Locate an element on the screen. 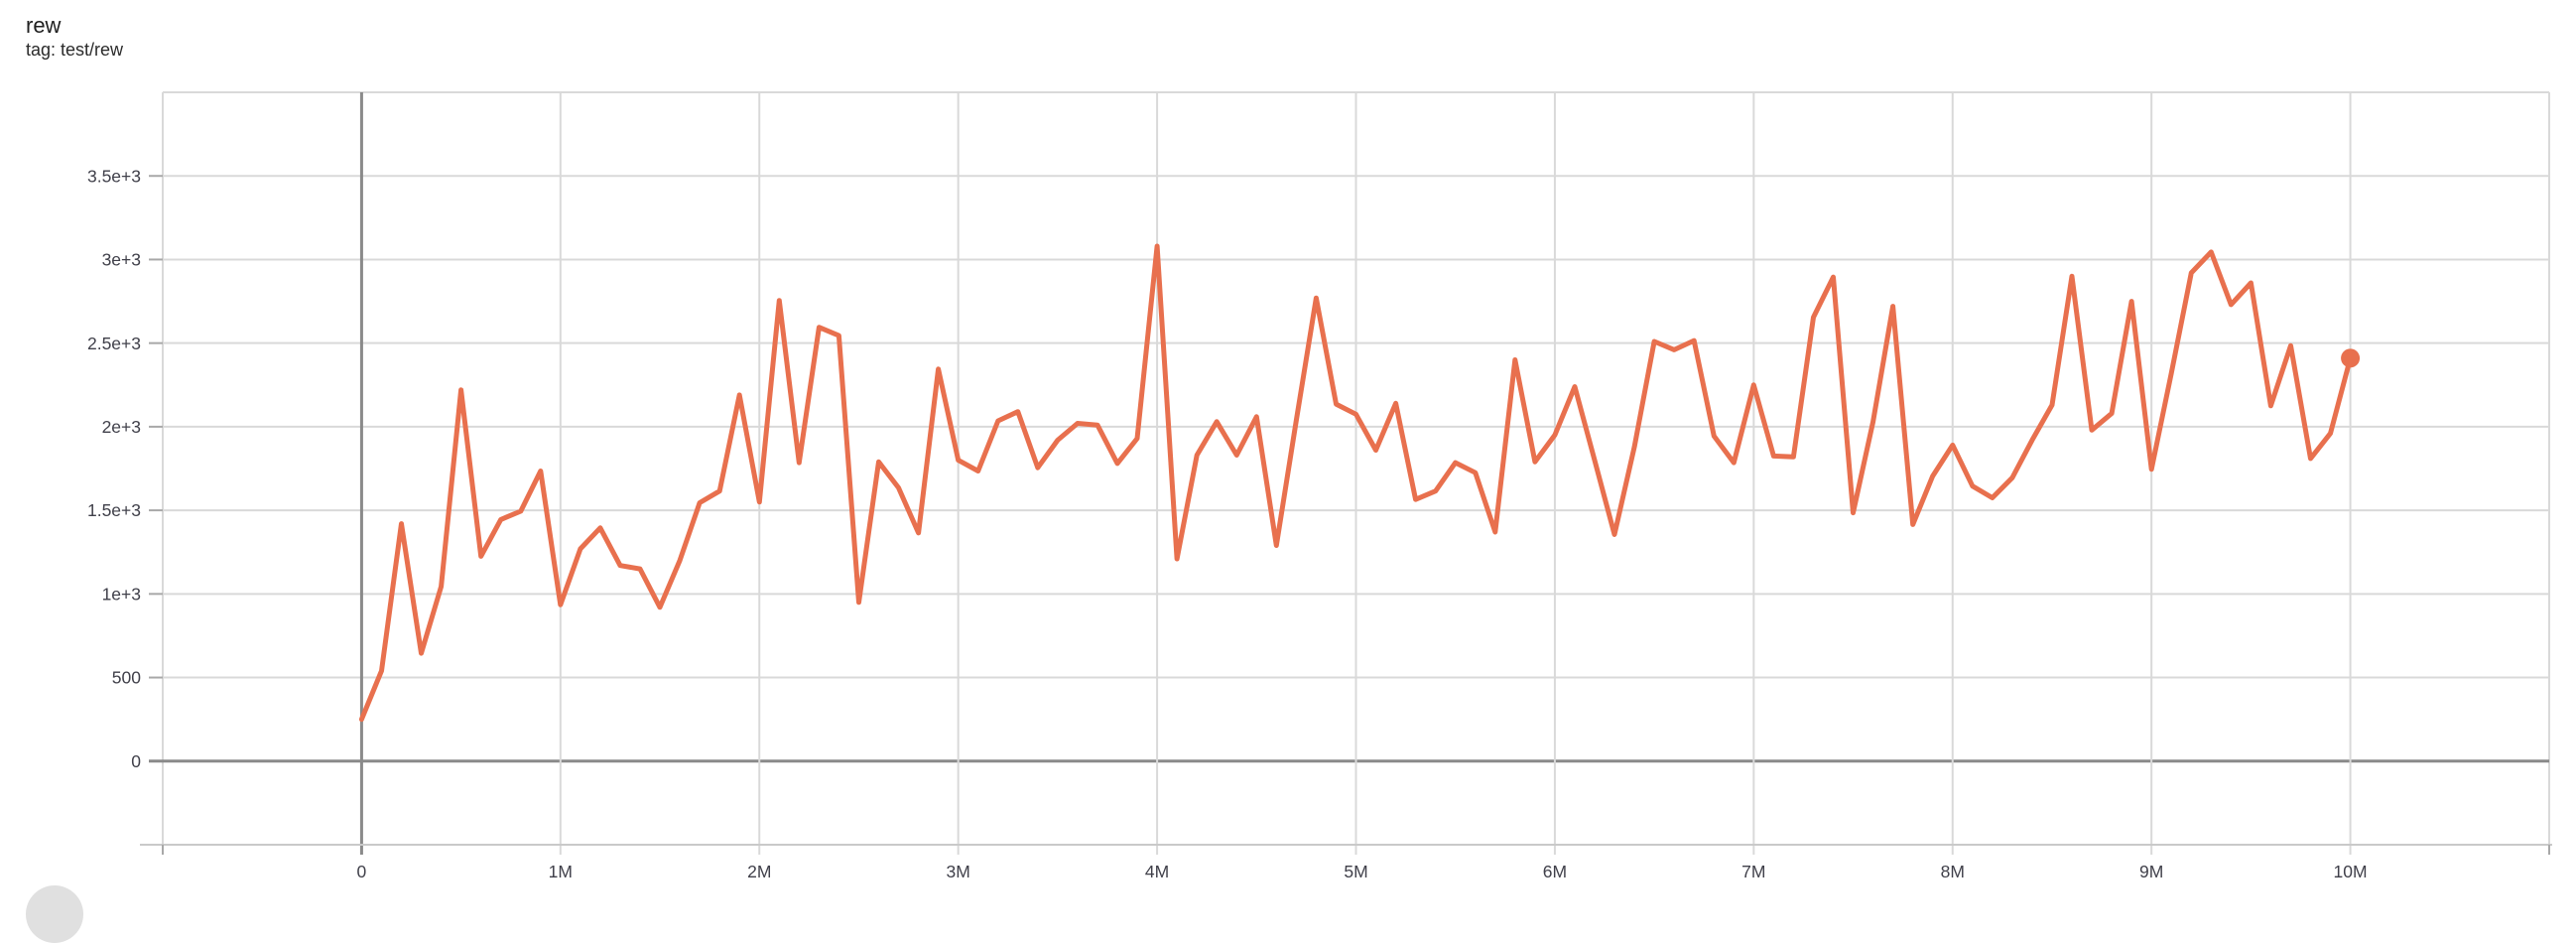 This screenshot has width=2576, height=943. y-tick-label: 0 is located at coordinates (136, 761).